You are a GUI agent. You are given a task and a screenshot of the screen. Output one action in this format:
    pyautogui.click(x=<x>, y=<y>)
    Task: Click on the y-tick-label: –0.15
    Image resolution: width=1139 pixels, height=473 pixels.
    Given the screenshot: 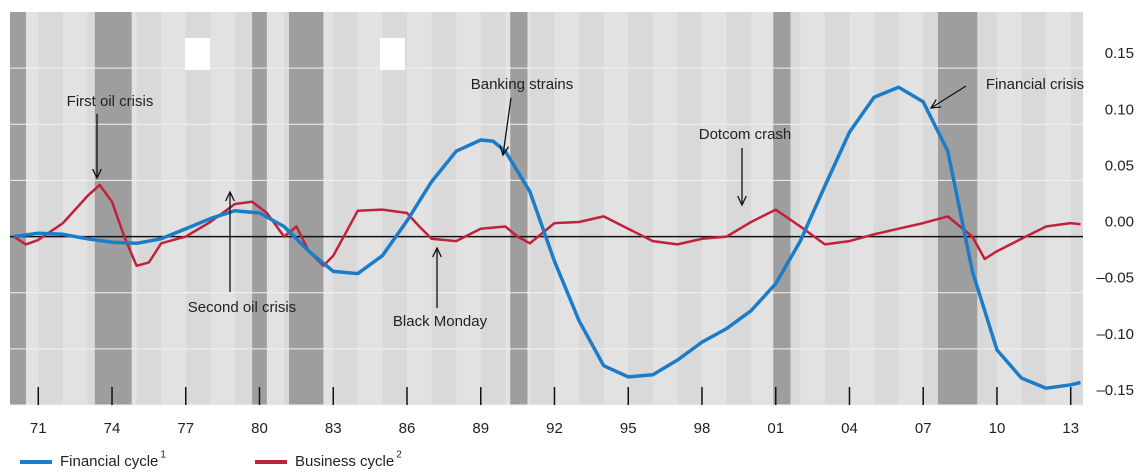 What is the action you would take?
    pyautogui.click(x=1115, y=390)
    